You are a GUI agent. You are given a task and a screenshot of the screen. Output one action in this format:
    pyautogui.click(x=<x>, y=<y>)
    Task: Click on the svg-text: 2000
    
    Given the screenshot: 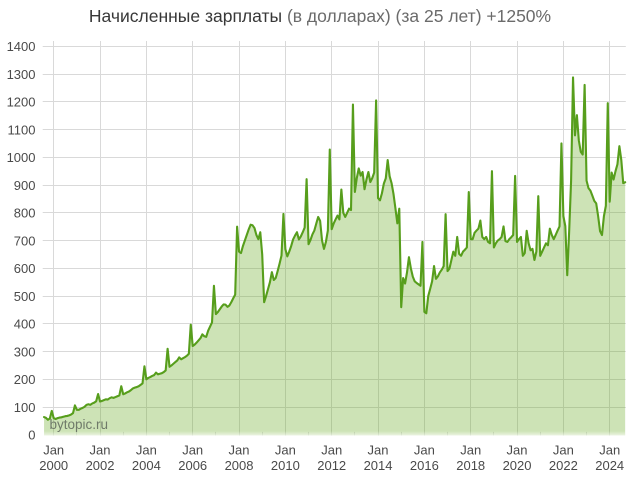 What is the action you would take?
    pyautogui.click(x=53, y=465)
    